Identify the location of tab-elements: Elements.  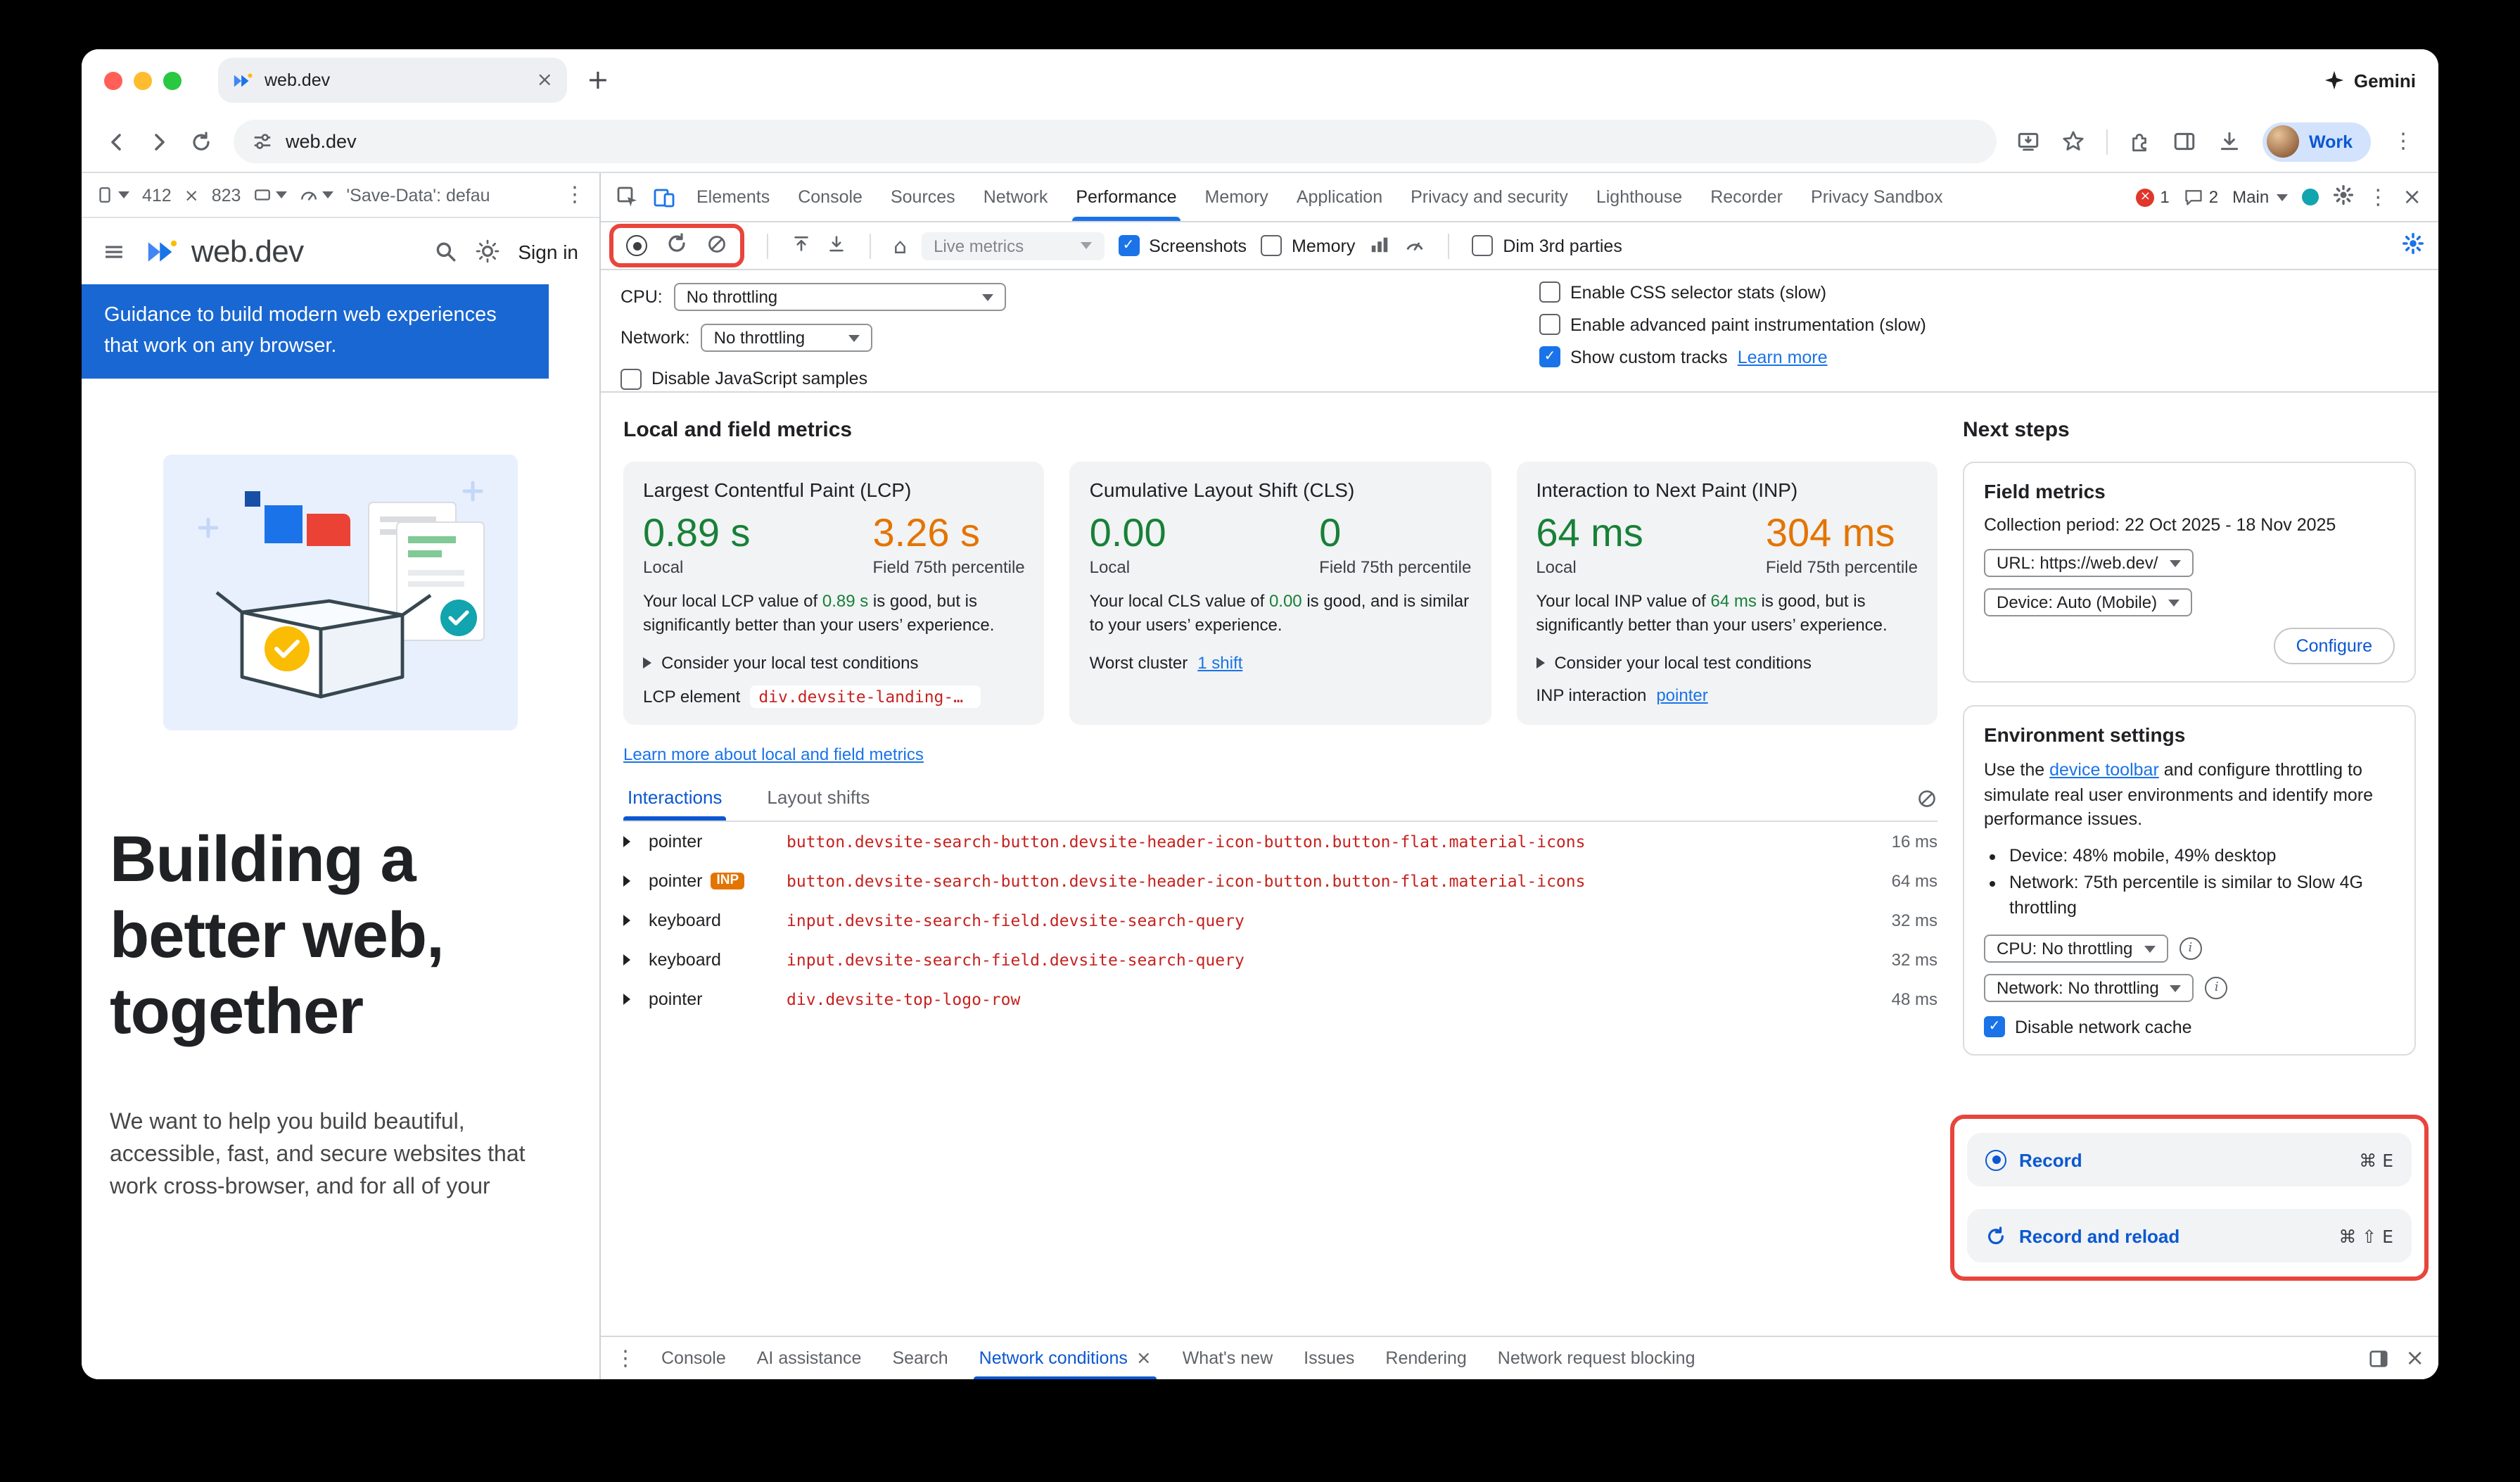
(733, 197).